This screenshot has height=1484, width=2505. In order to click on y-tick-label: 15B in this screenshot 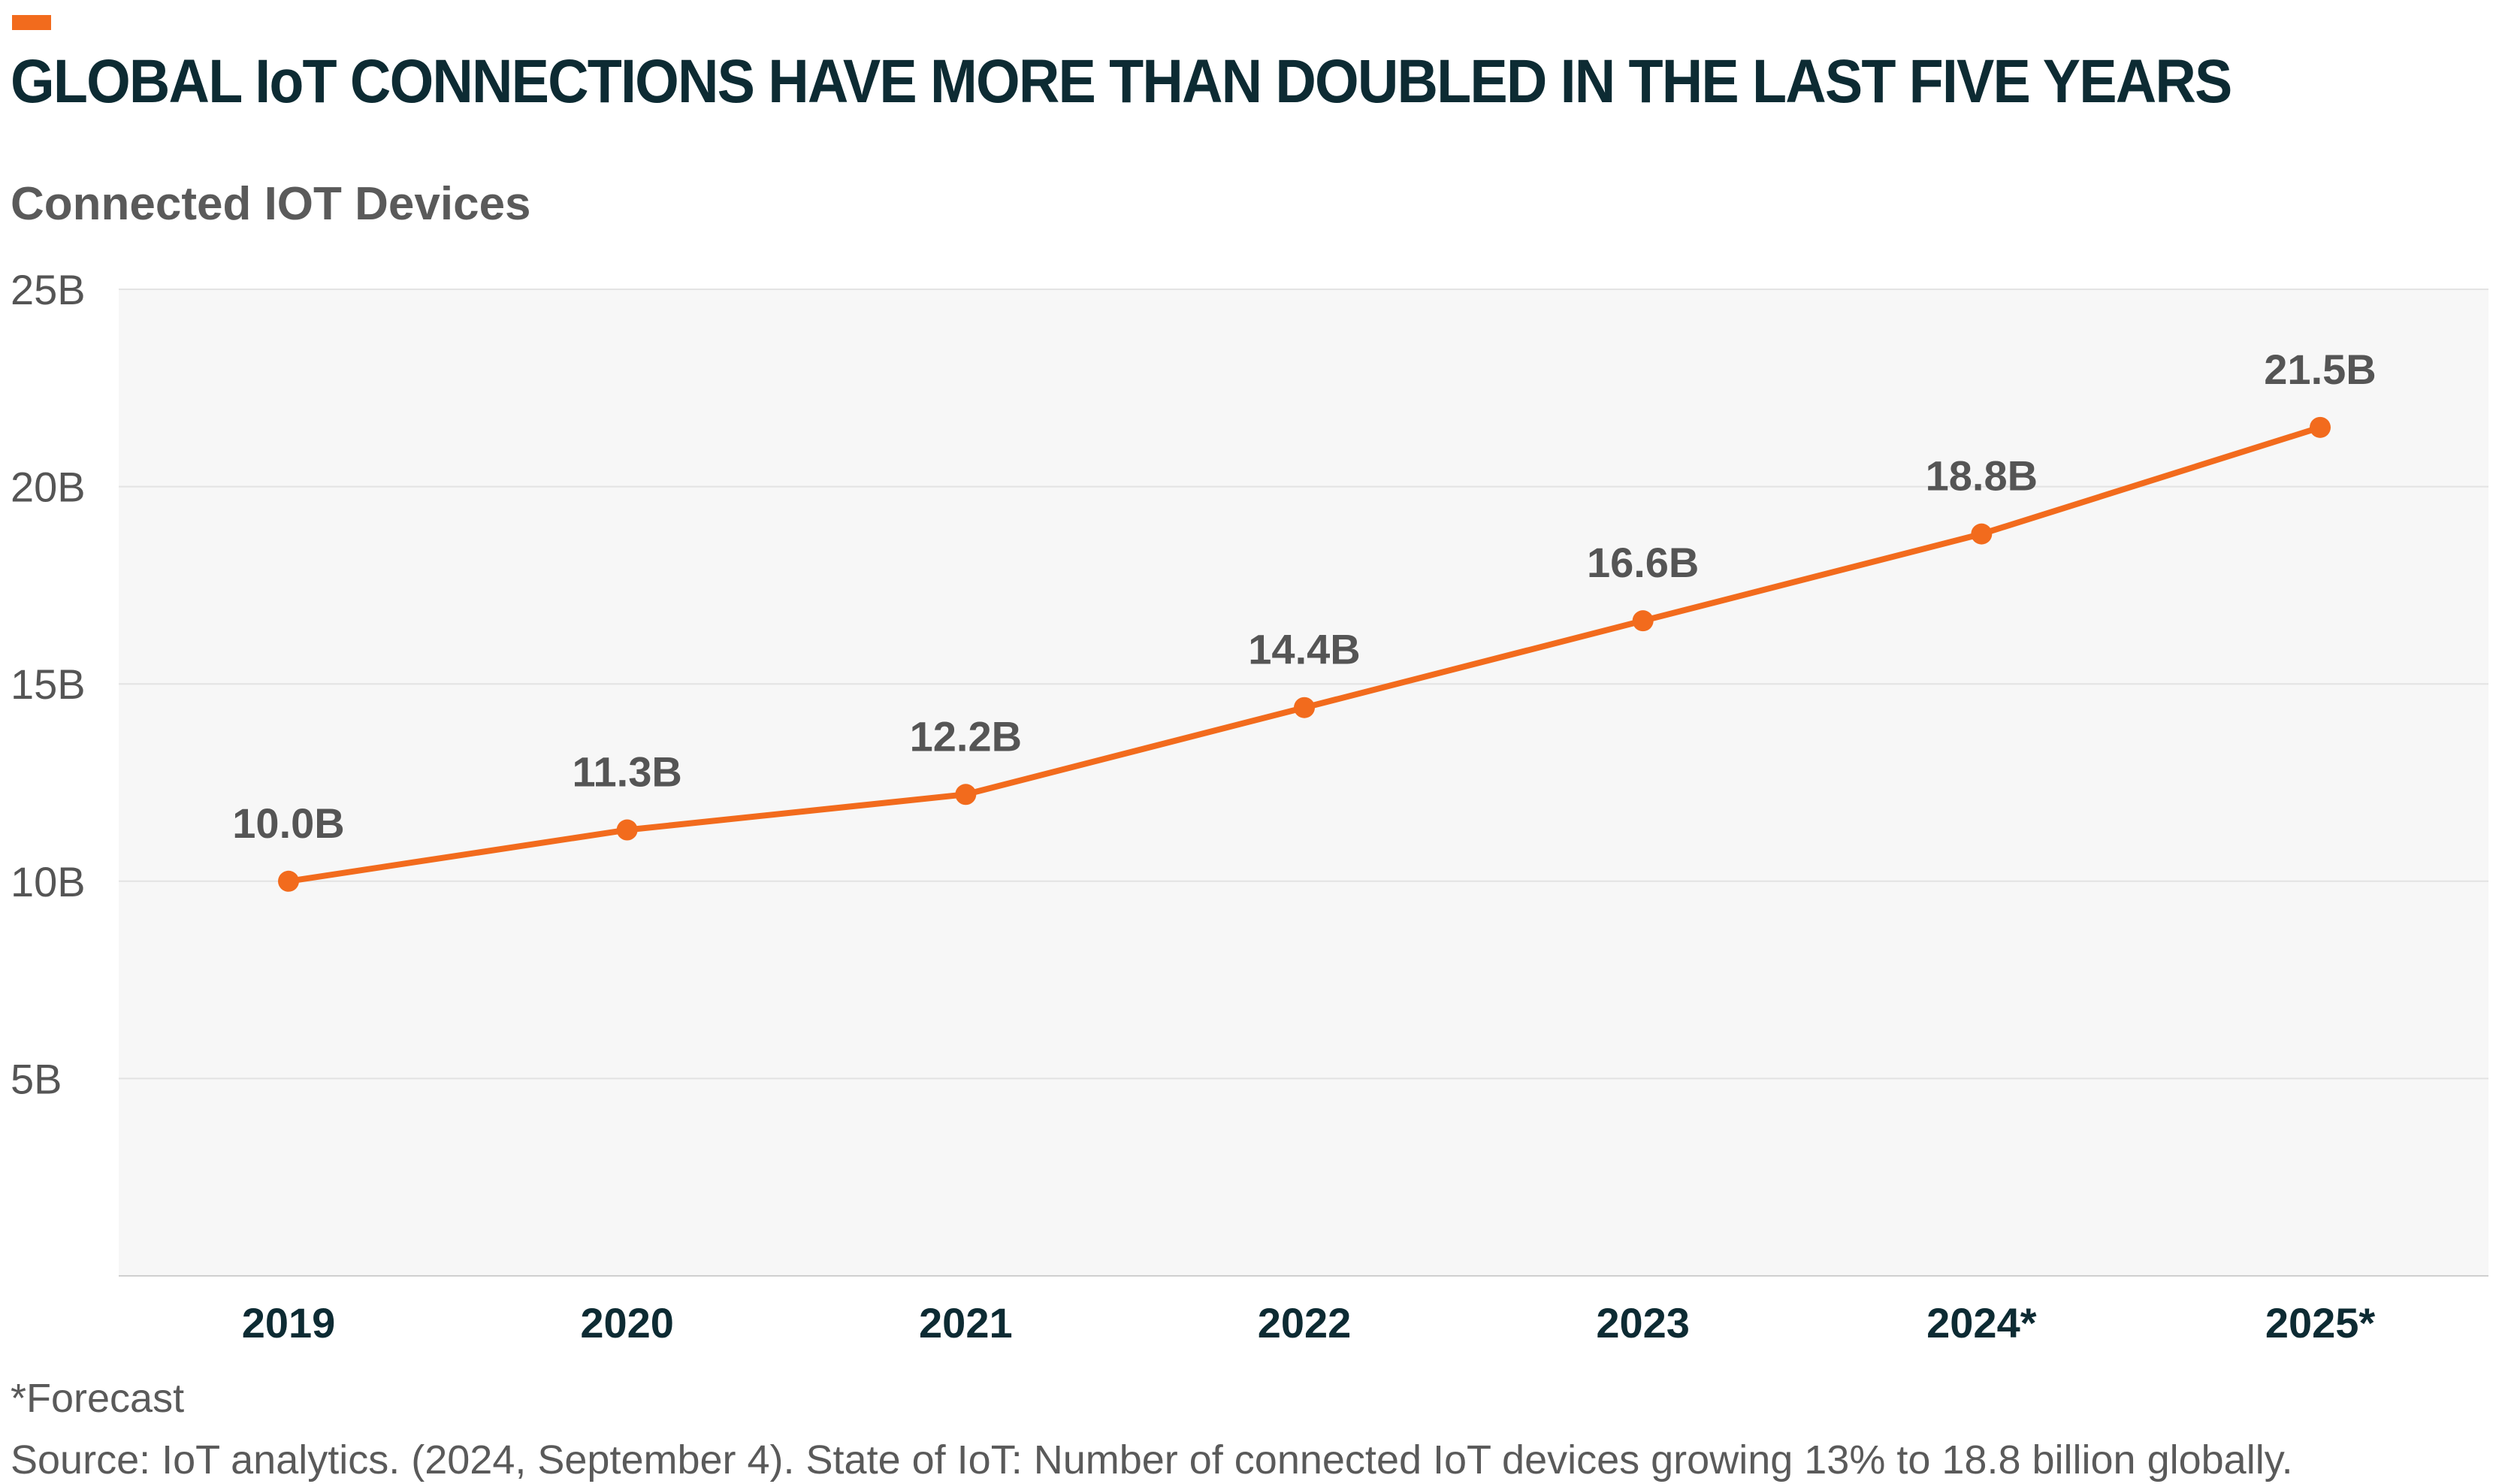, I will do `click(49, 684)`.